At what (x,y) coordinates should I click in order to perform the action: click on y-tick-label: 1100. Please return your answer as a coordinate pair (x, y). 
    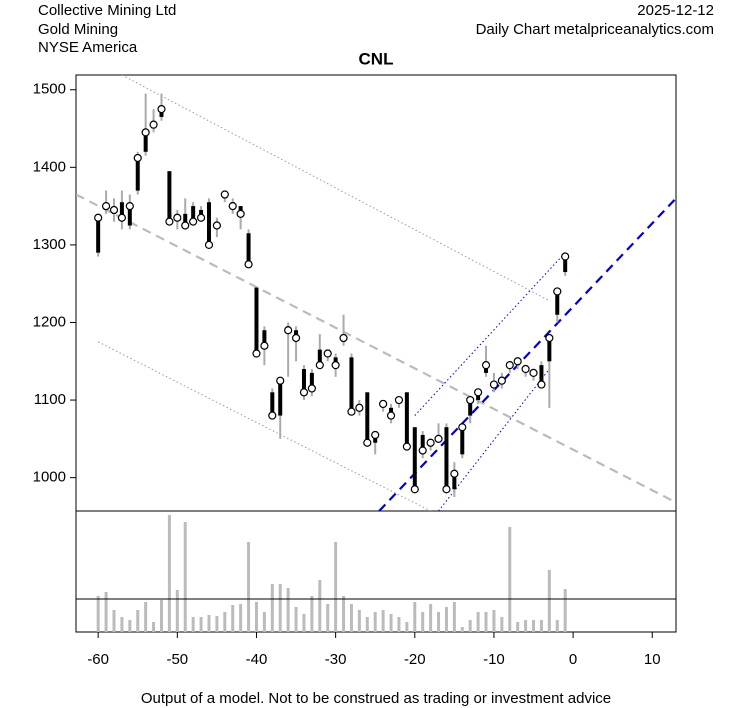
    Looking at the image, I should click on (50, 399).